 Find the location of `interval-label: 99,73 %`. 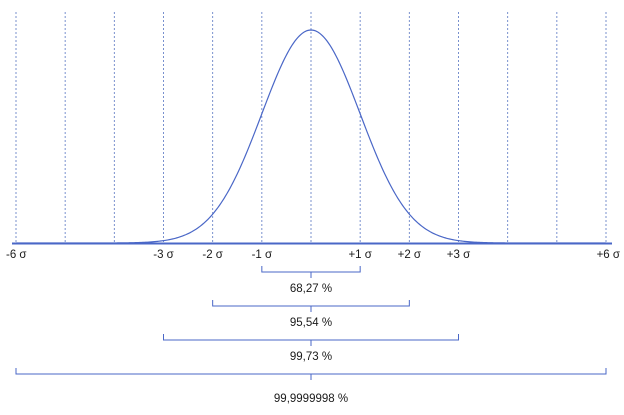

interval-label: 99,73 % is located at coordinates (311, 357).